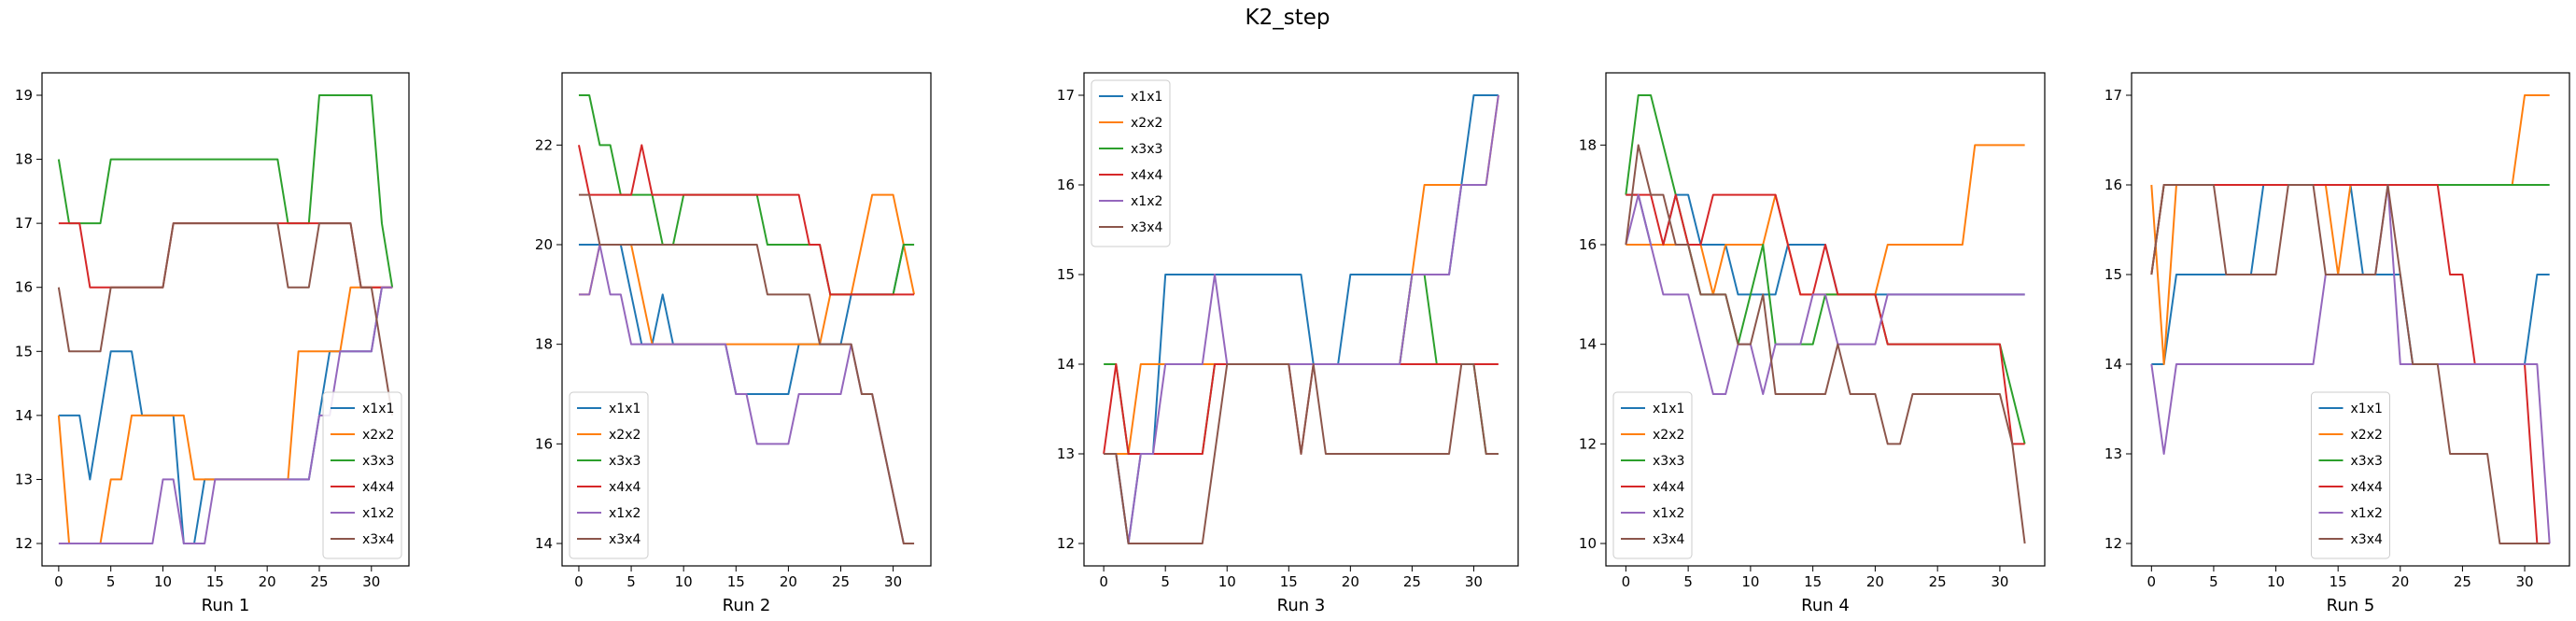 This screenshot has height=621, width=2576. I want to click on figure-title: K2_step, so click(1288, 18).